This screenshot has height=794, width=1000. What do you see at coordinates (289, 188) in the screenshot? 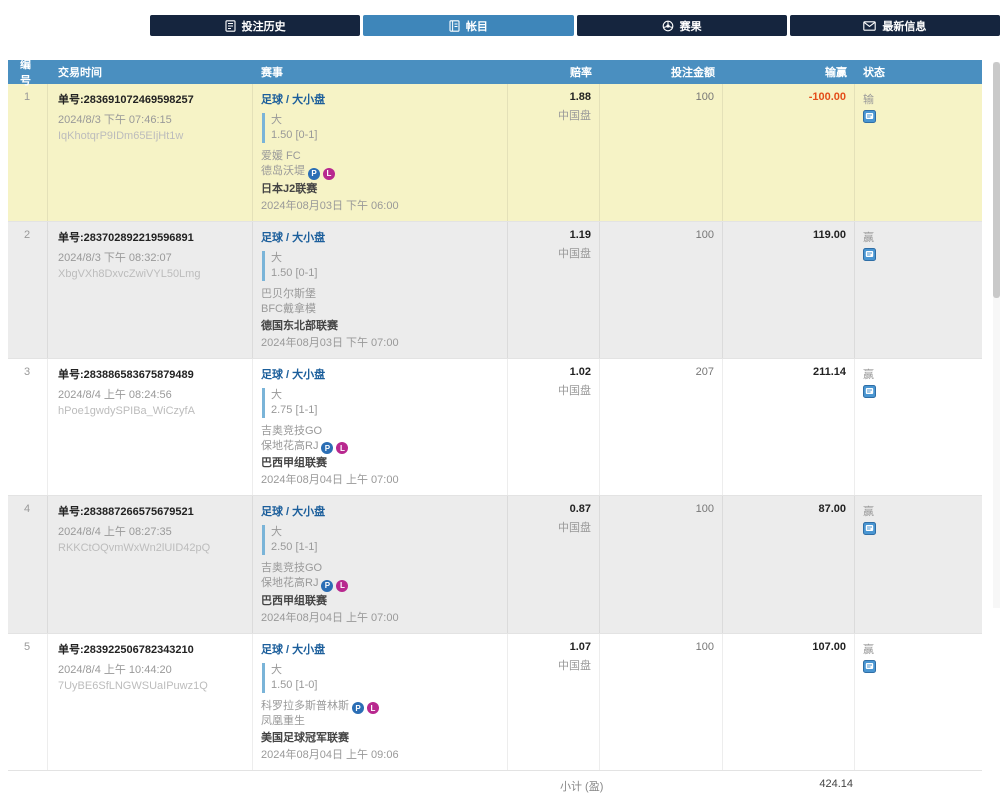
I see `league-name: 日本J2联赛` at bounding box center [289, 188].